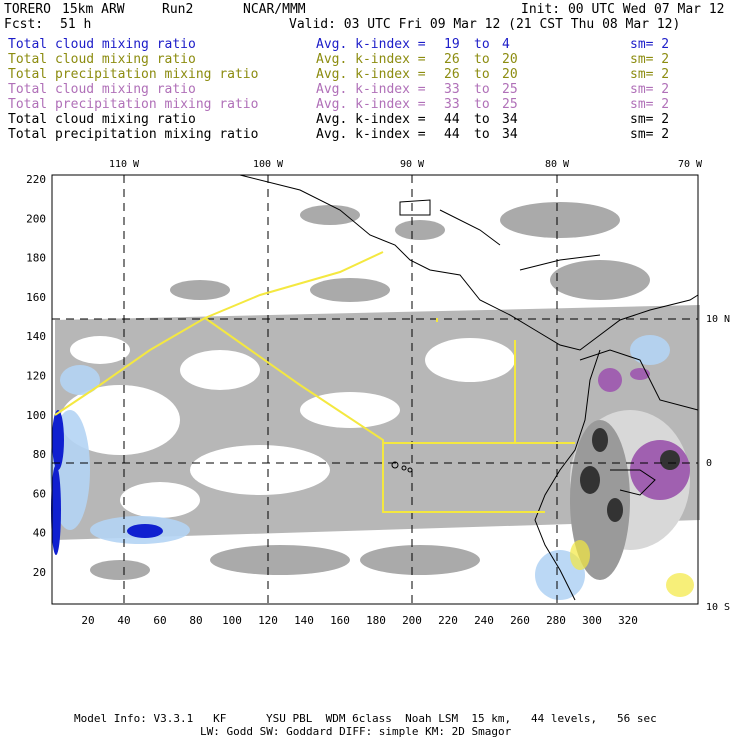  What do you see at coordinates (36, 297) in the screenshot?
I see `y-tick-label: 160` at bounding box center [36, 297].